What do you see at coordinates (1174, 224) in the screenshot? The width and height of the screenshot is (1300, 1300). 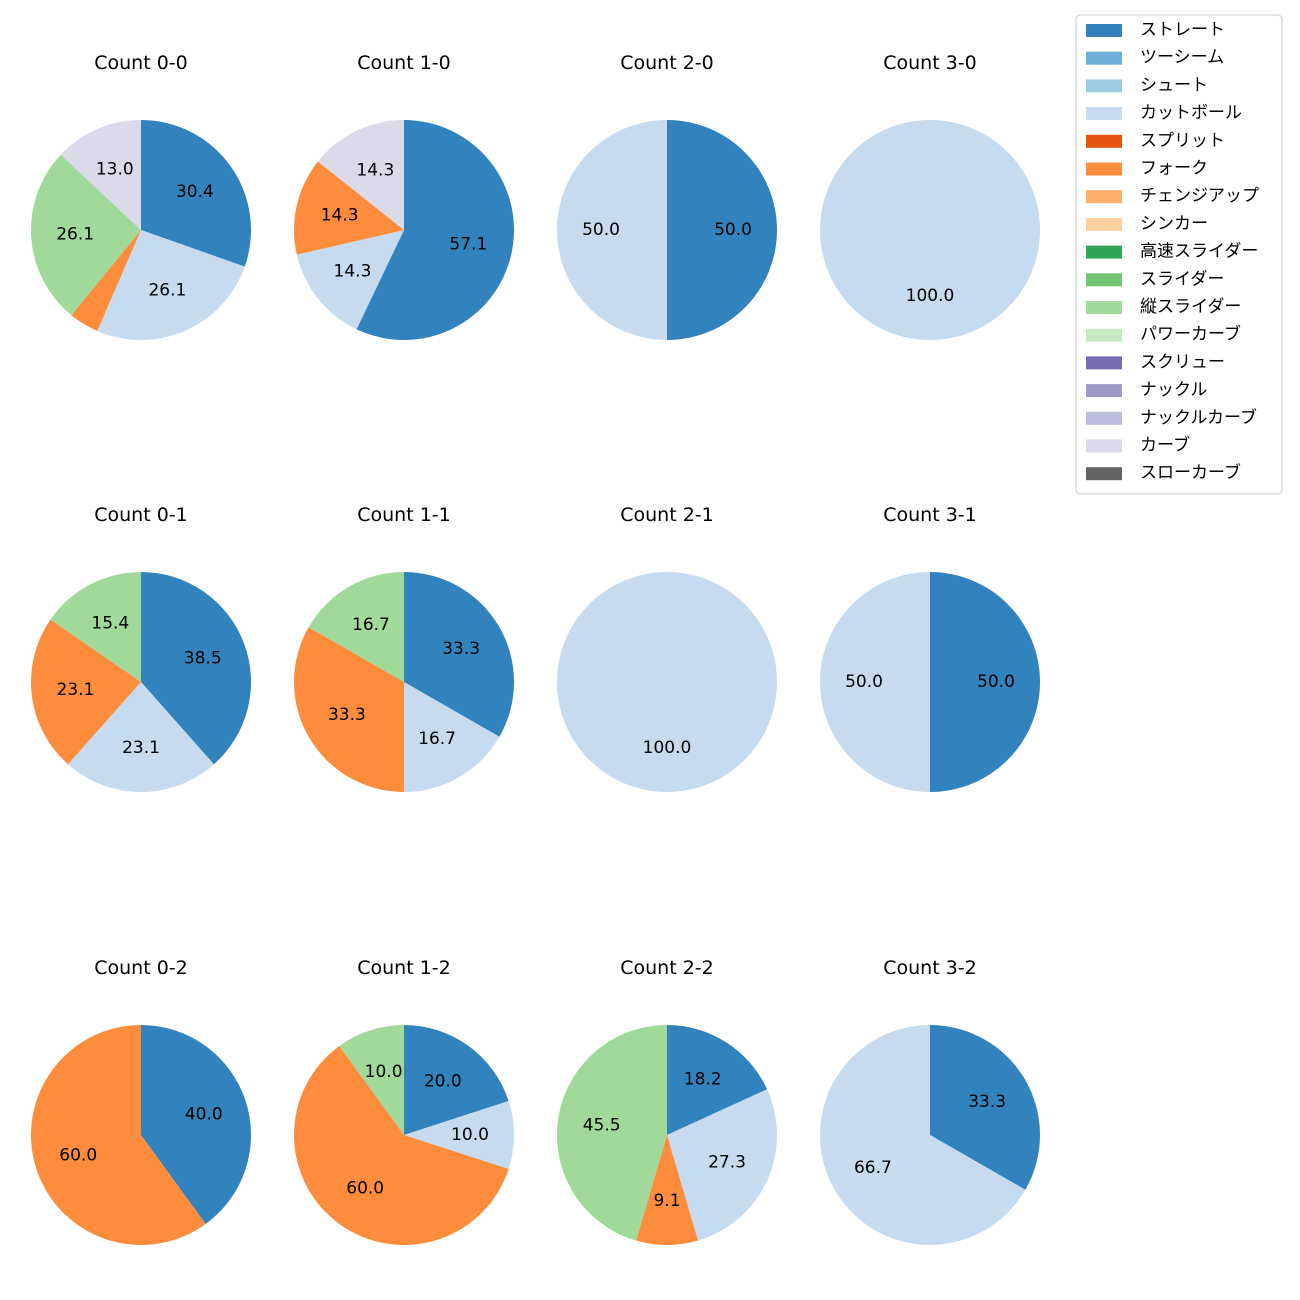 I see `legend-label: シンカー` at bounding box center [1174, 224].